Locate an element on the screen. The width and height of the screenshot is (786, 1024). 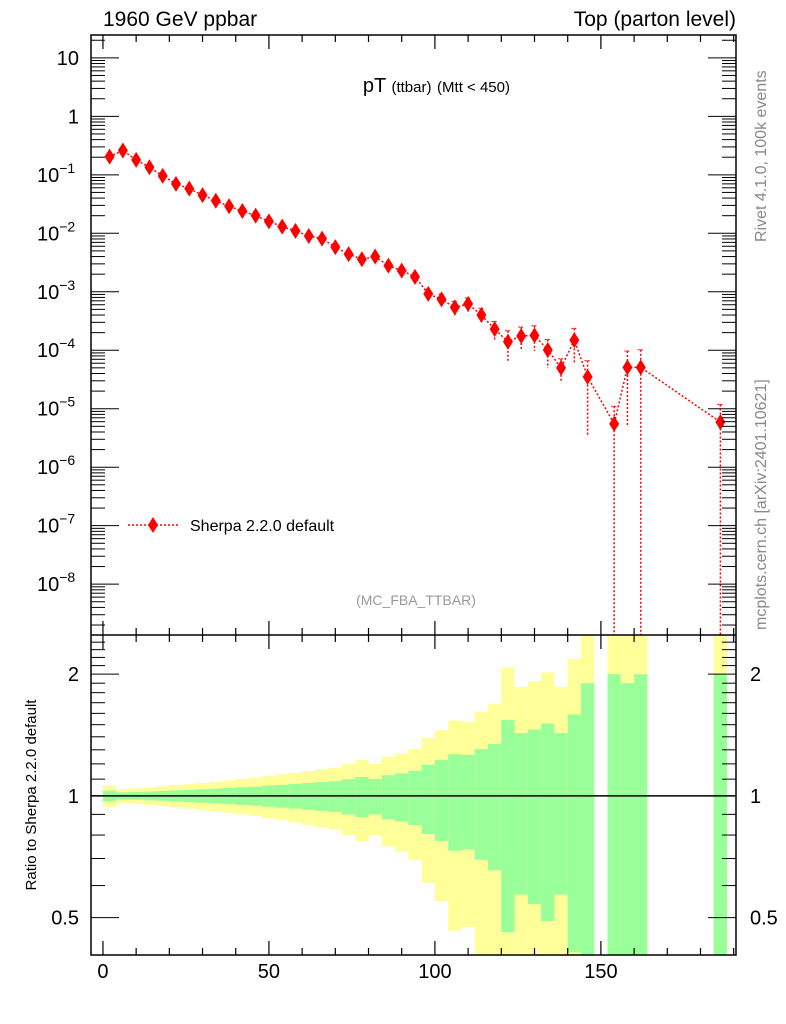
analysis-name: (MC_FBA_TTBAR) is located at coordinates (416, 600).